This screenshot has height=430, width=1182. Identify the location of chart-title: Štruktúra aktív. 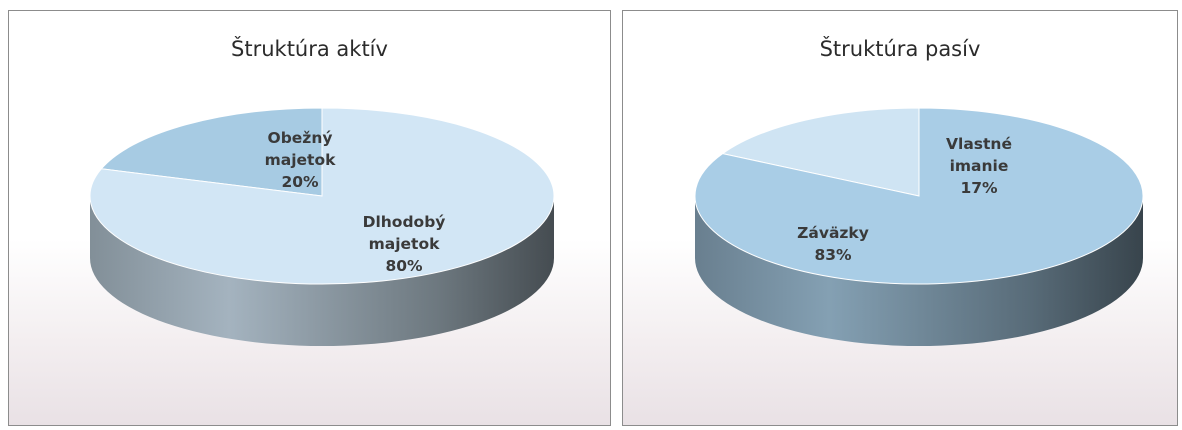
(309, 49).